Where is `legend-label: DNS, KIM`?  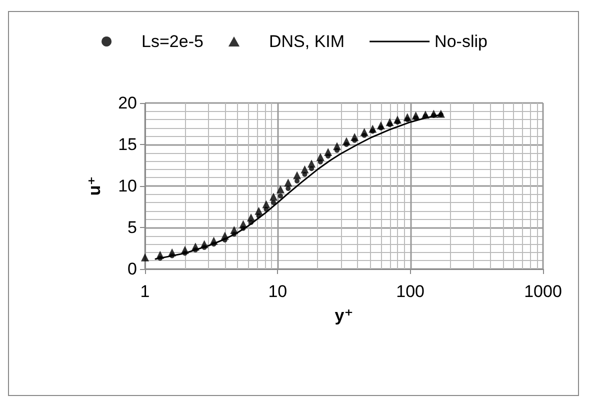 legend-label: DNS, KIM is located at coordinates (307, 41).